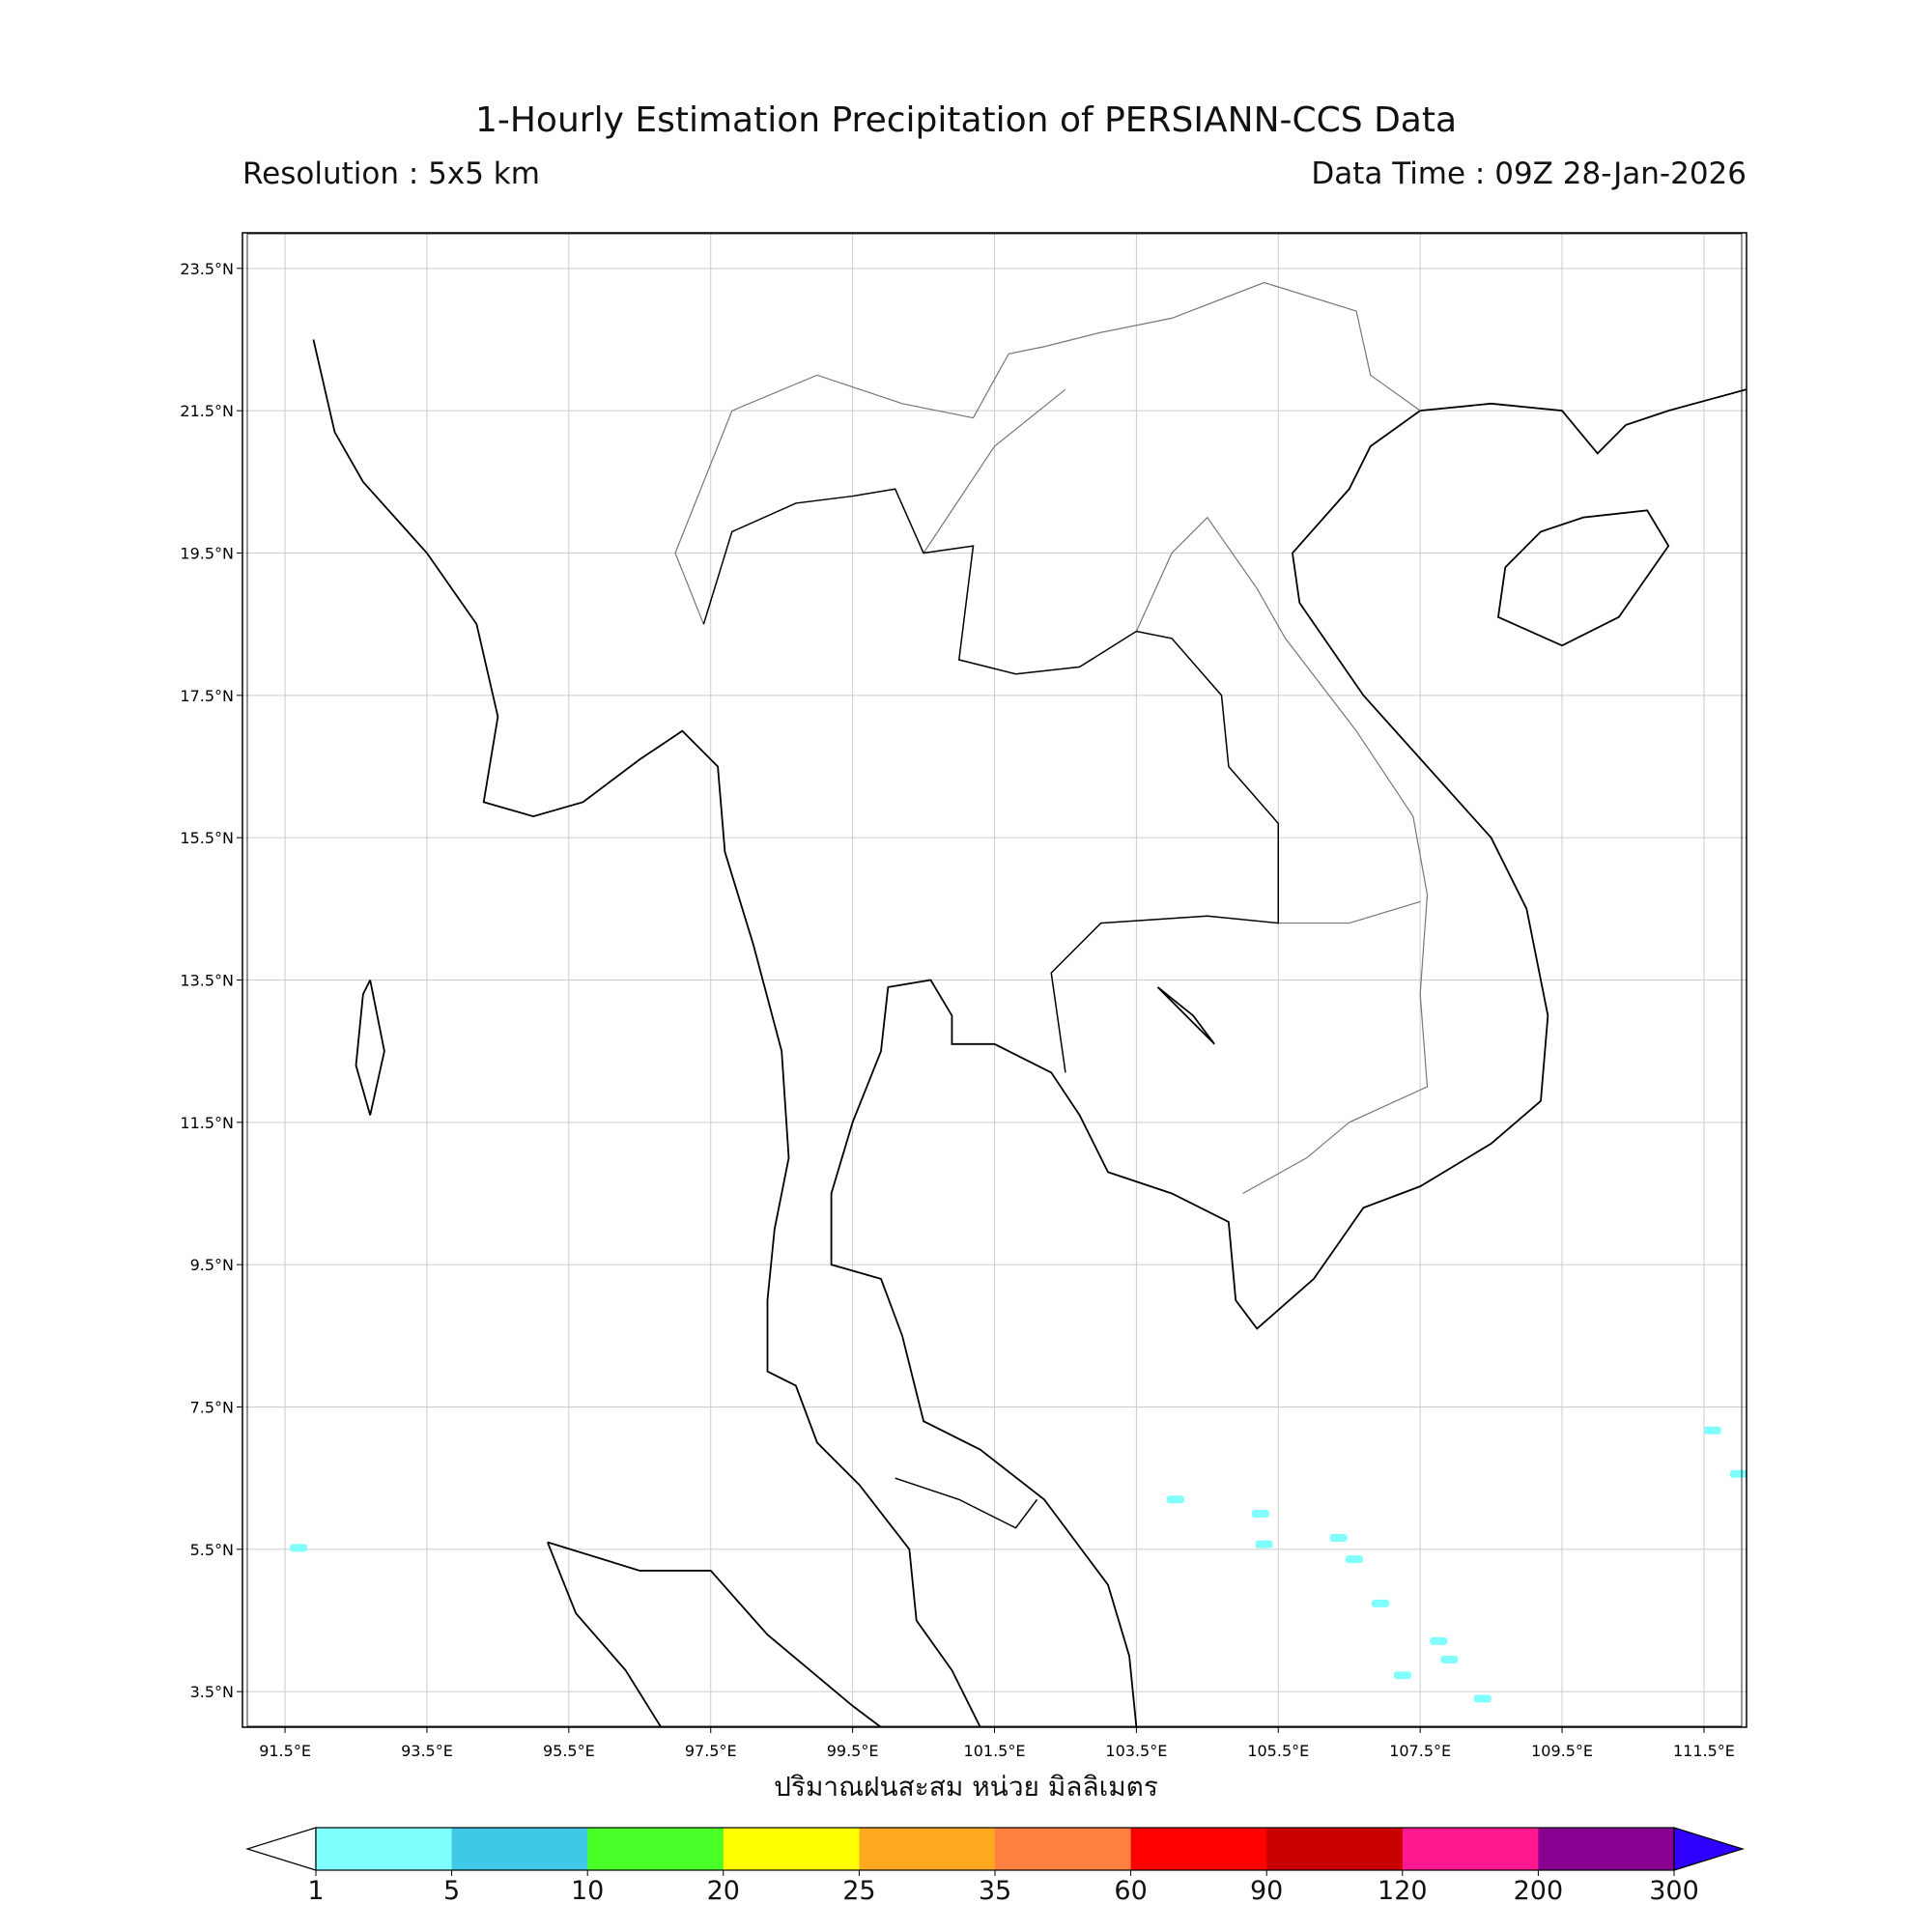  I want to click on colorbar-over-arrow, so click(1709, 1849).